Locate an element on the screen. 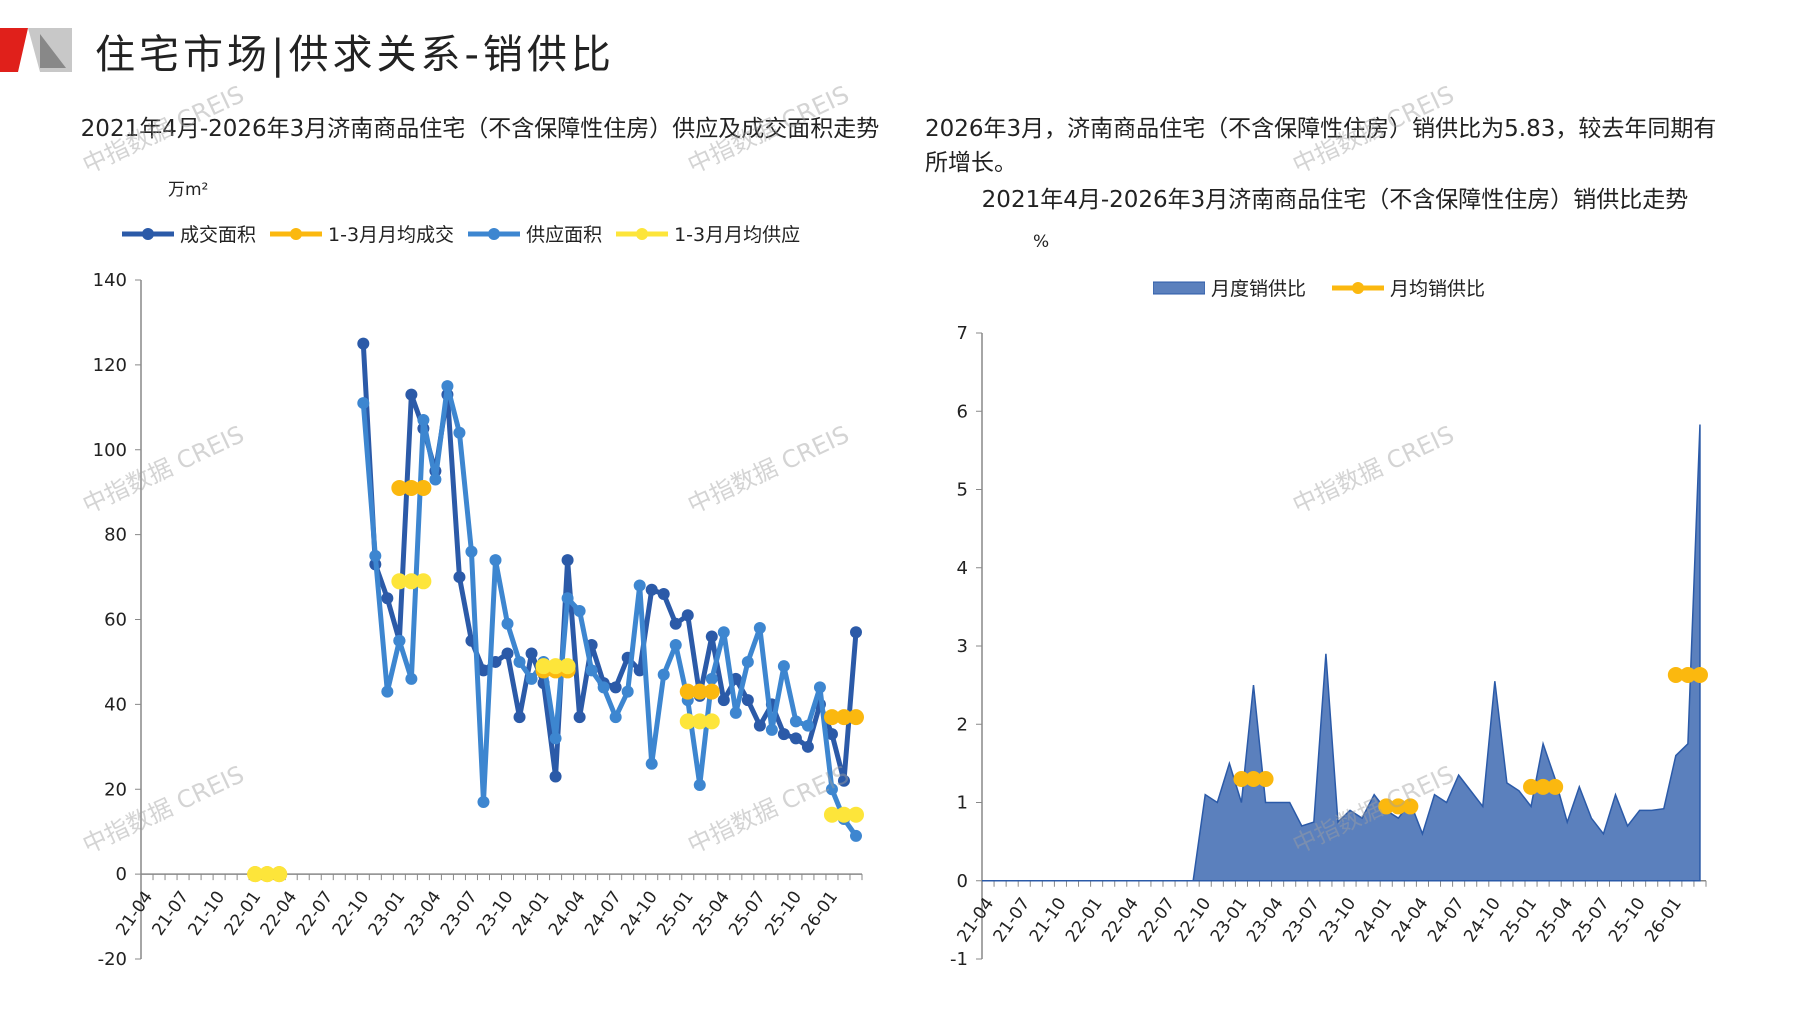 This screenshot has height=1010, width=1797. x-tick-label: 23-07 is located at coordinates (459, 914).